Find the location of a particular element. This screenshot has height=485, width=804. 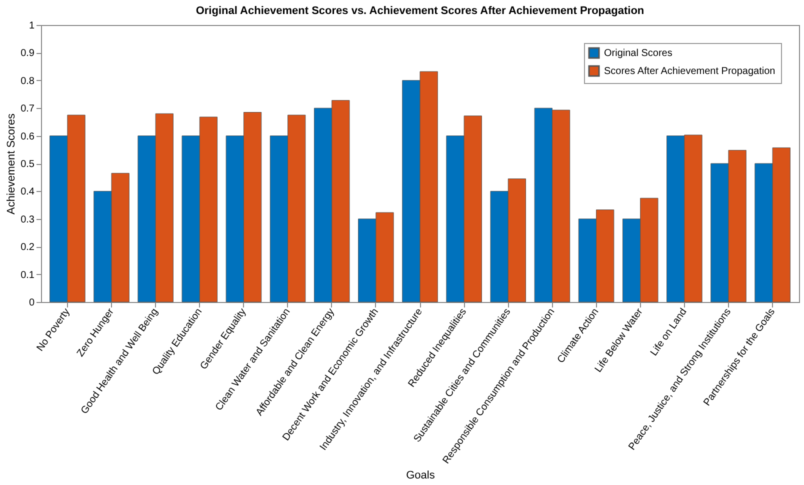

y-tick-label: 0.4 is located at coordinates (27, 192).